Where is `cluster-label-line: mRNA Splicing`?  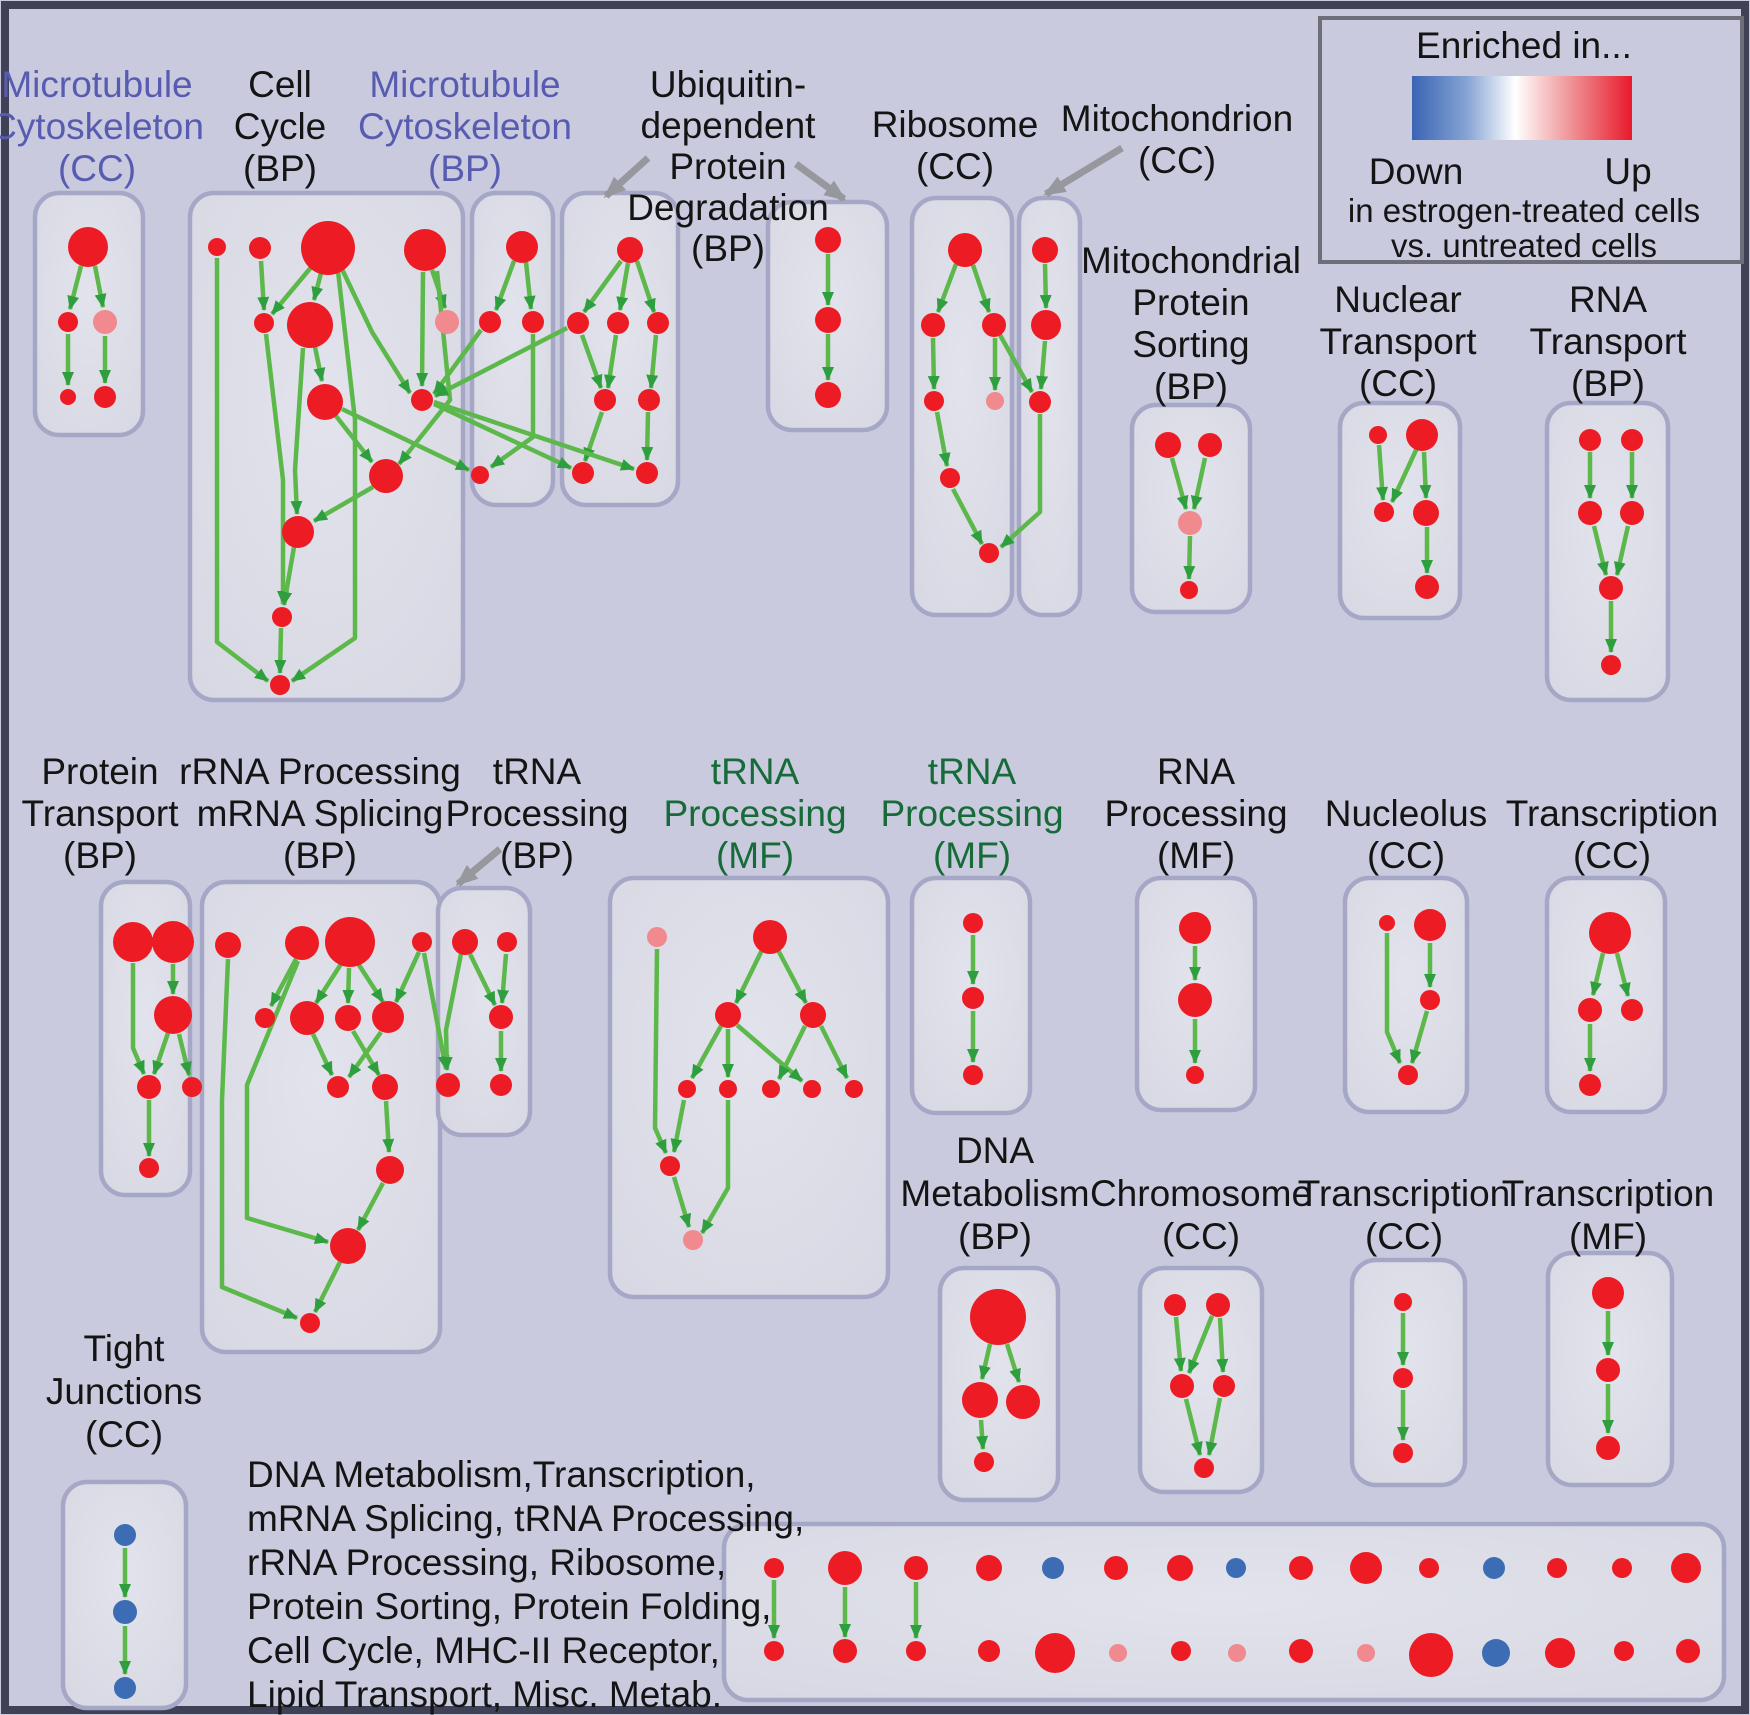 cluster-label-line: mRNA Splicing is located at coordinates (320, 813).